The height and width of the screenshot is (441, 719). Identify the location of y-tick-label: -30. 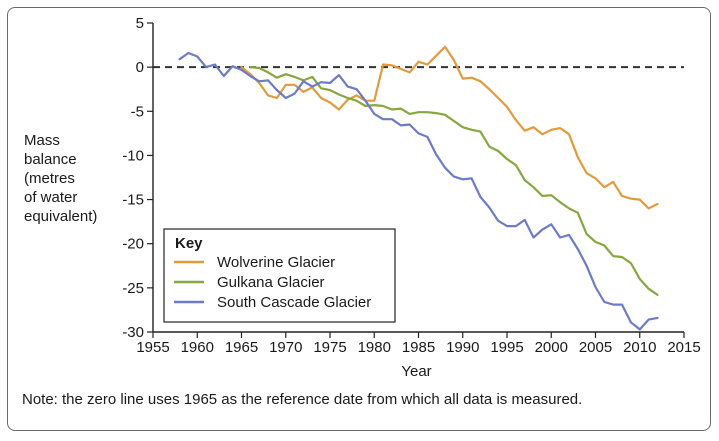
(133, 332).